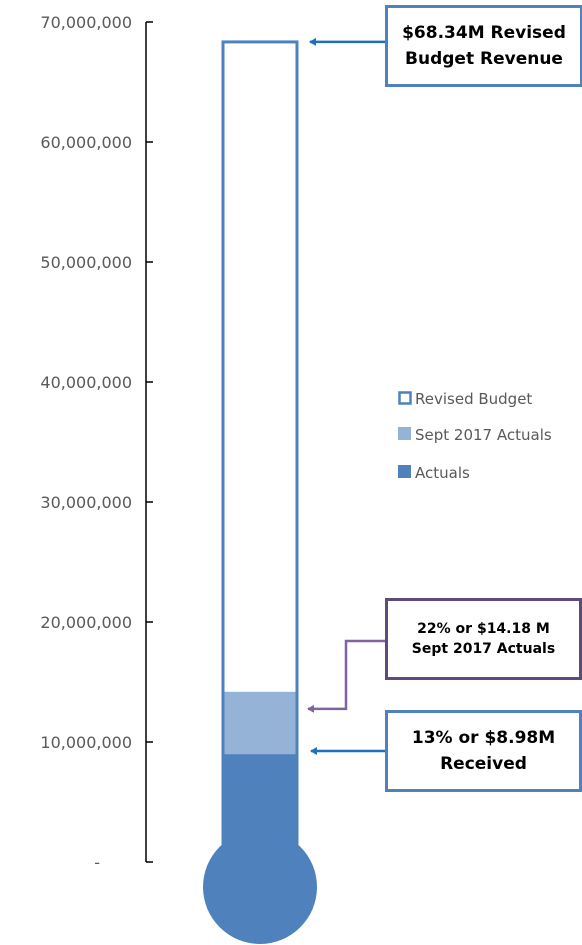 The height and width of the screenshot is (945, 582). Describe the element at coordinates (346, 396) in the screenshot. I see `callout-arrows` at that location.